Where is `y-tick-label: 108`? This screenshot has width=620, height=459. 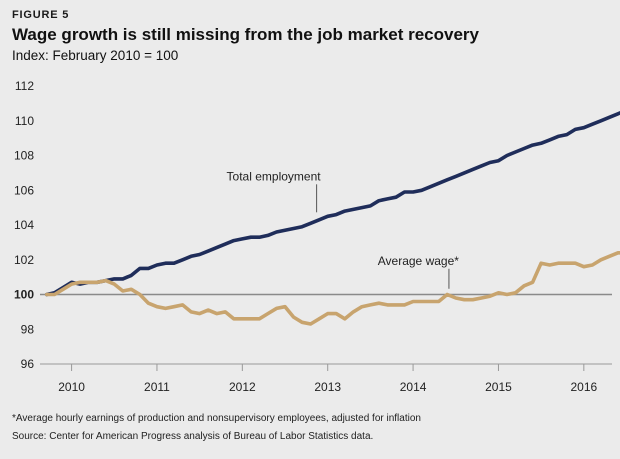
y-tick-label: 108 is located at coordinates (24, 156).